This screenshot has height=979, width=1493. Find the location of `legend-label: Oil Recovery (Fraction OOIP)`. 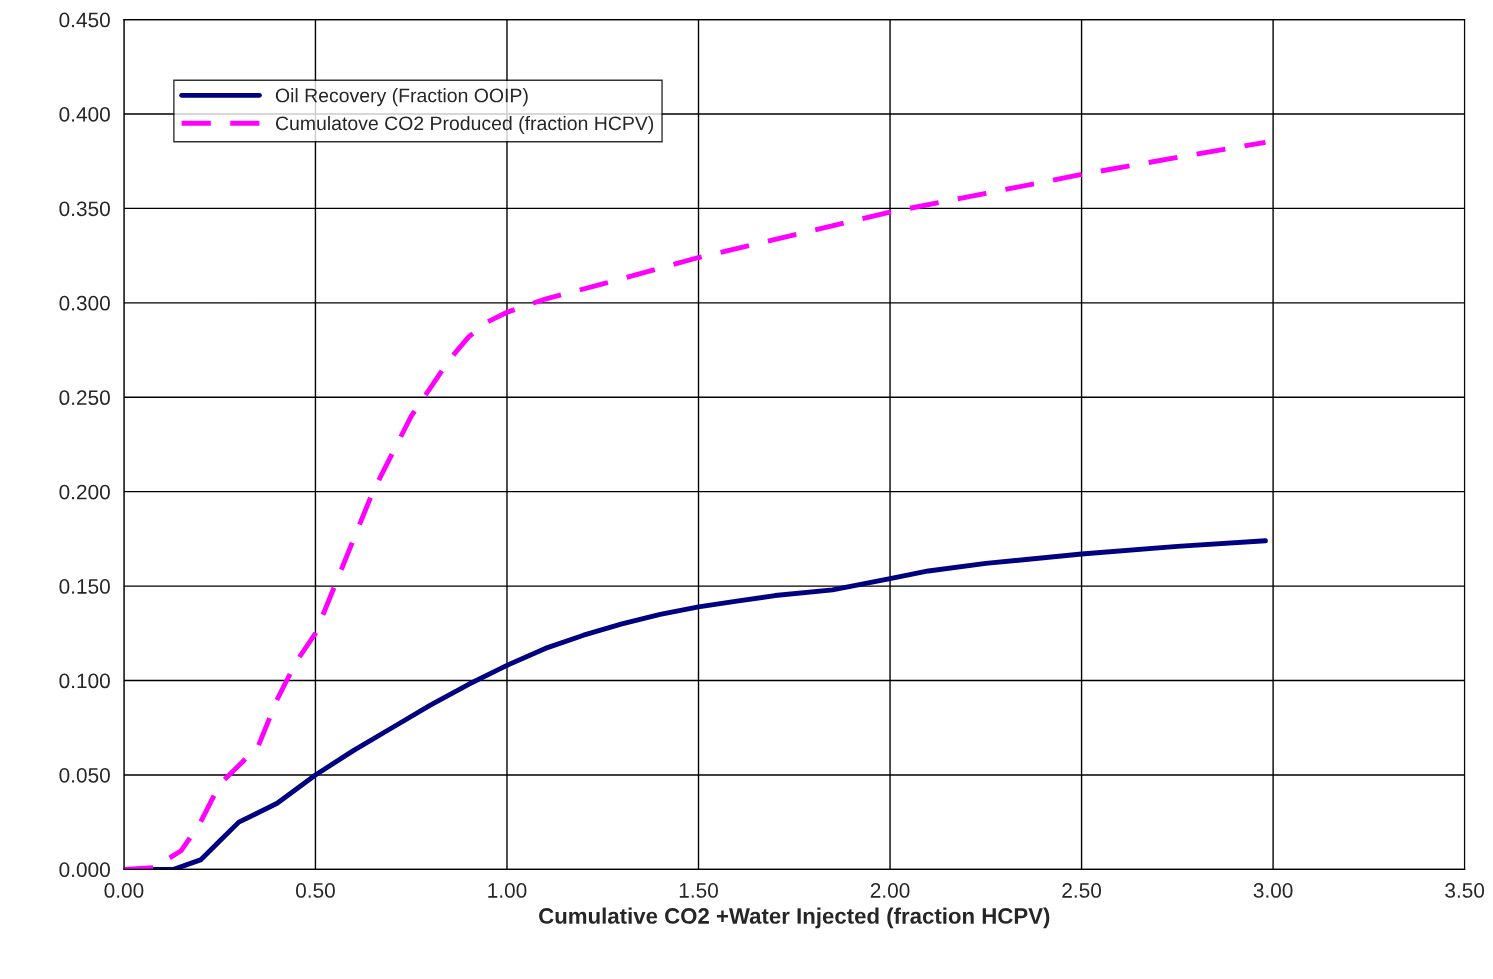

legend-label: Oil Recovery (Fraction OOIP) is located at coordinates (401, 97).